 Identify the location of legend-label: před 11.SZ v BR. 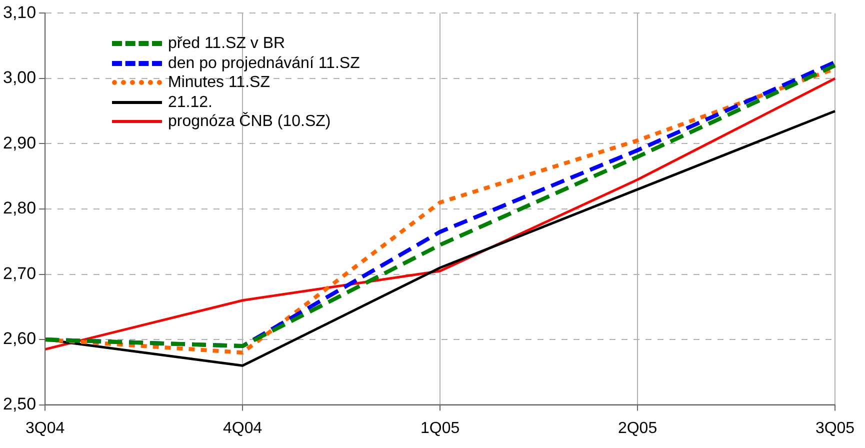
(227, 44).